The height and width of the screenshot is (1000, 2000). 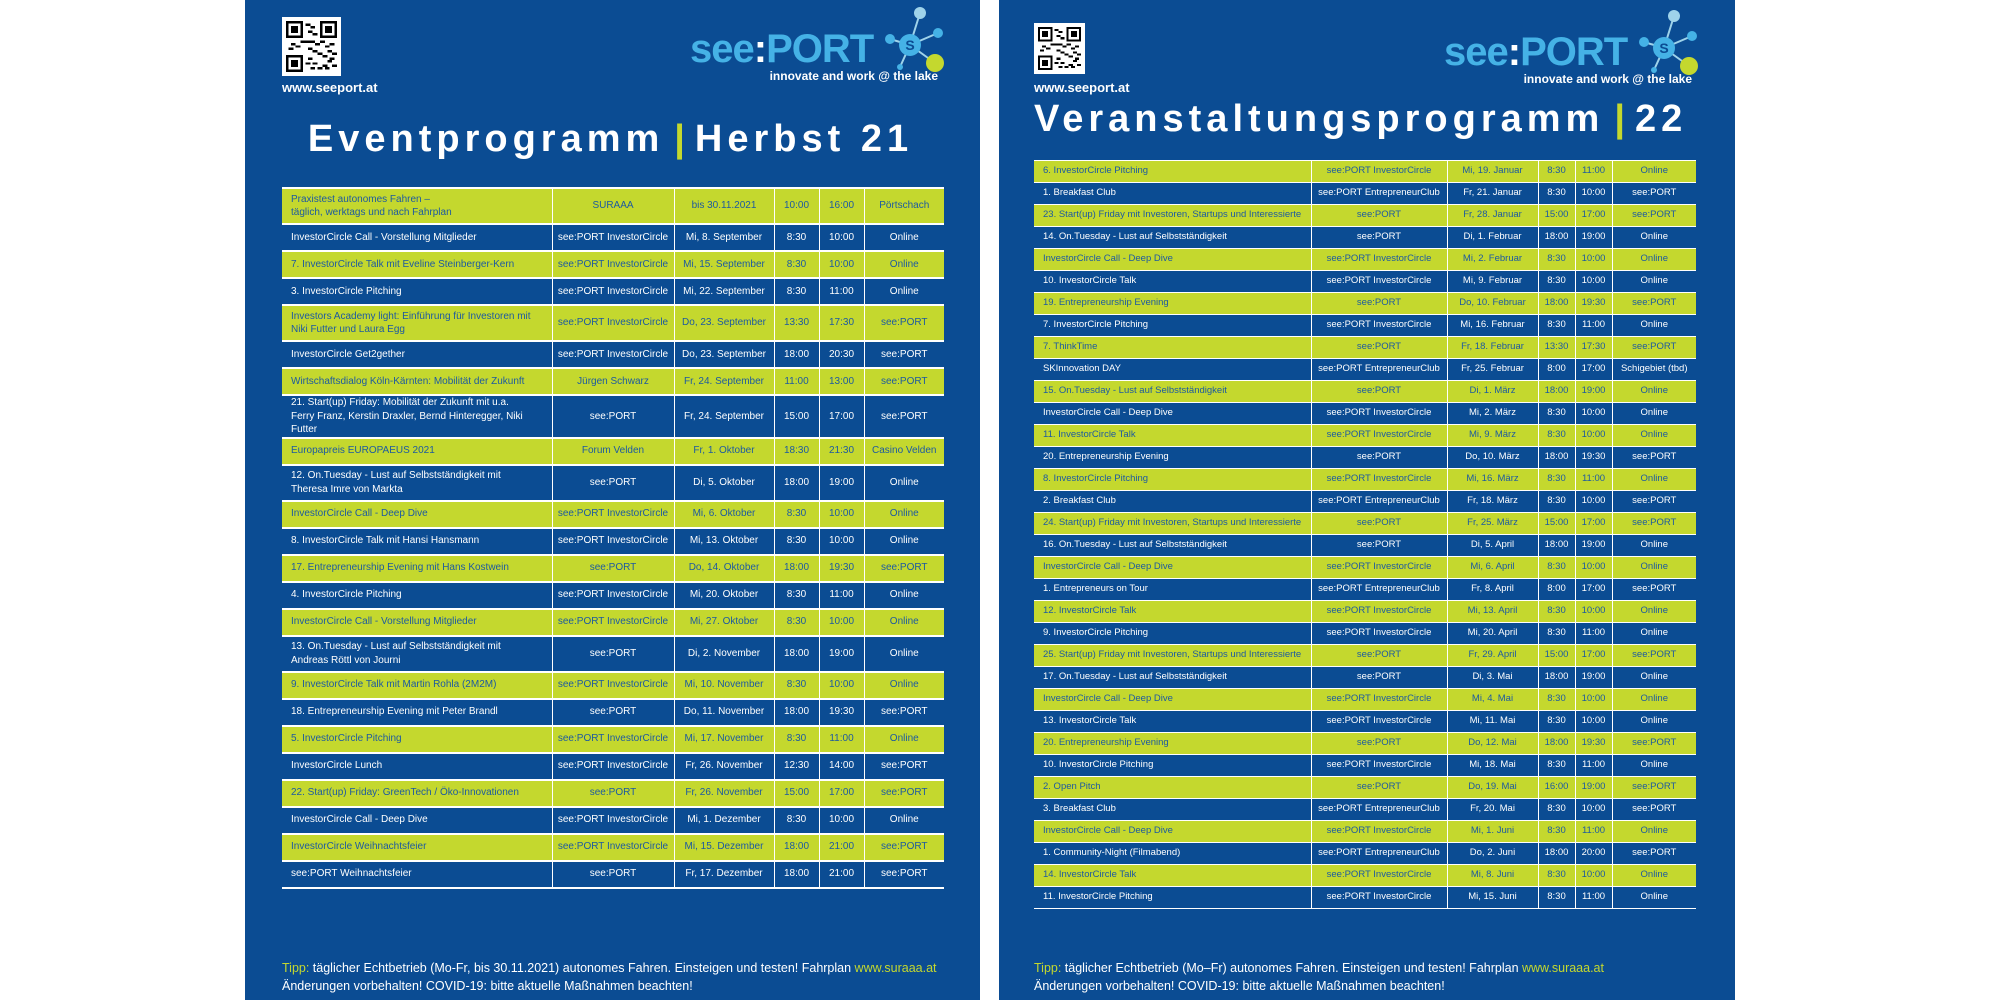 I want to click on cell-date: Fr, 1. Oktober, so click(x=724, y=451).